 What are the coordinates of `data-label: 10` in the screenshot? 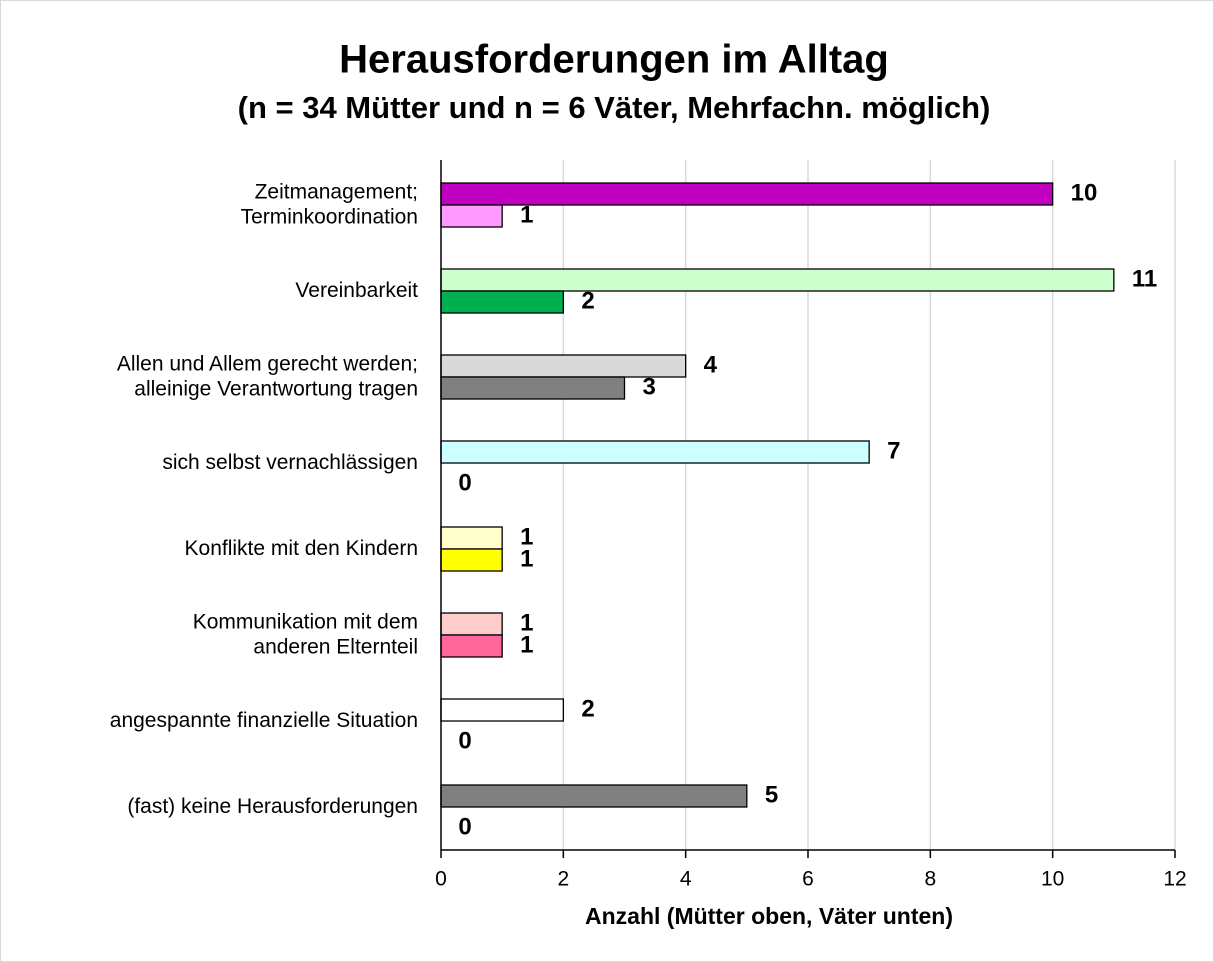 It's located at (1084, 192).